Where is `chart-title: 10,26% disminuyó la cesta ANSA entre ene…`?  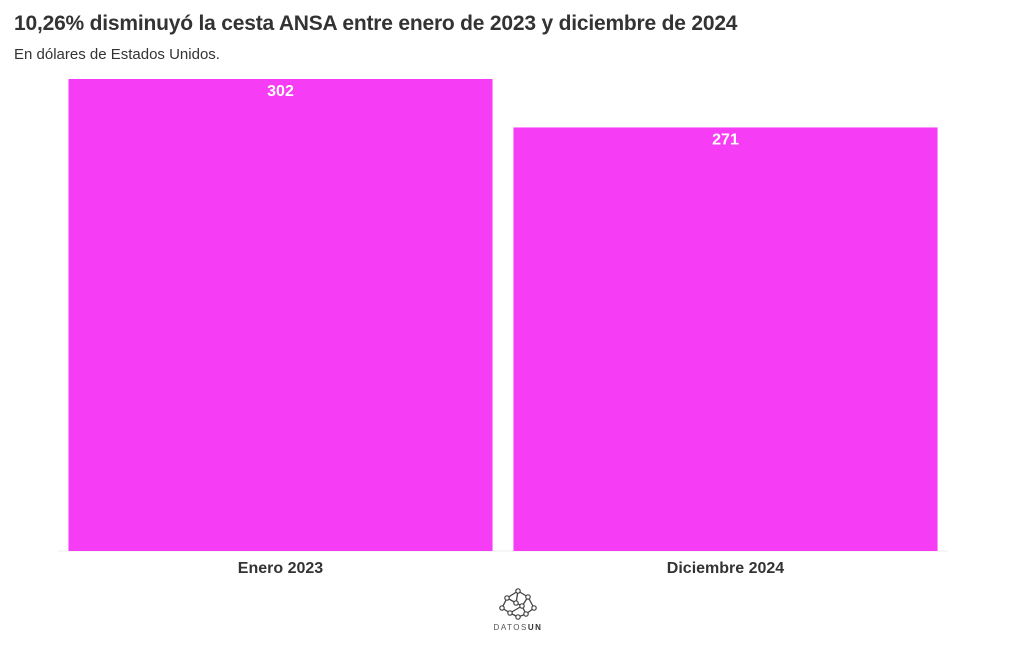
chart-title: 10,26% disminuyó la cesta ANSA entre ene… is located at coordinates (376, 23).